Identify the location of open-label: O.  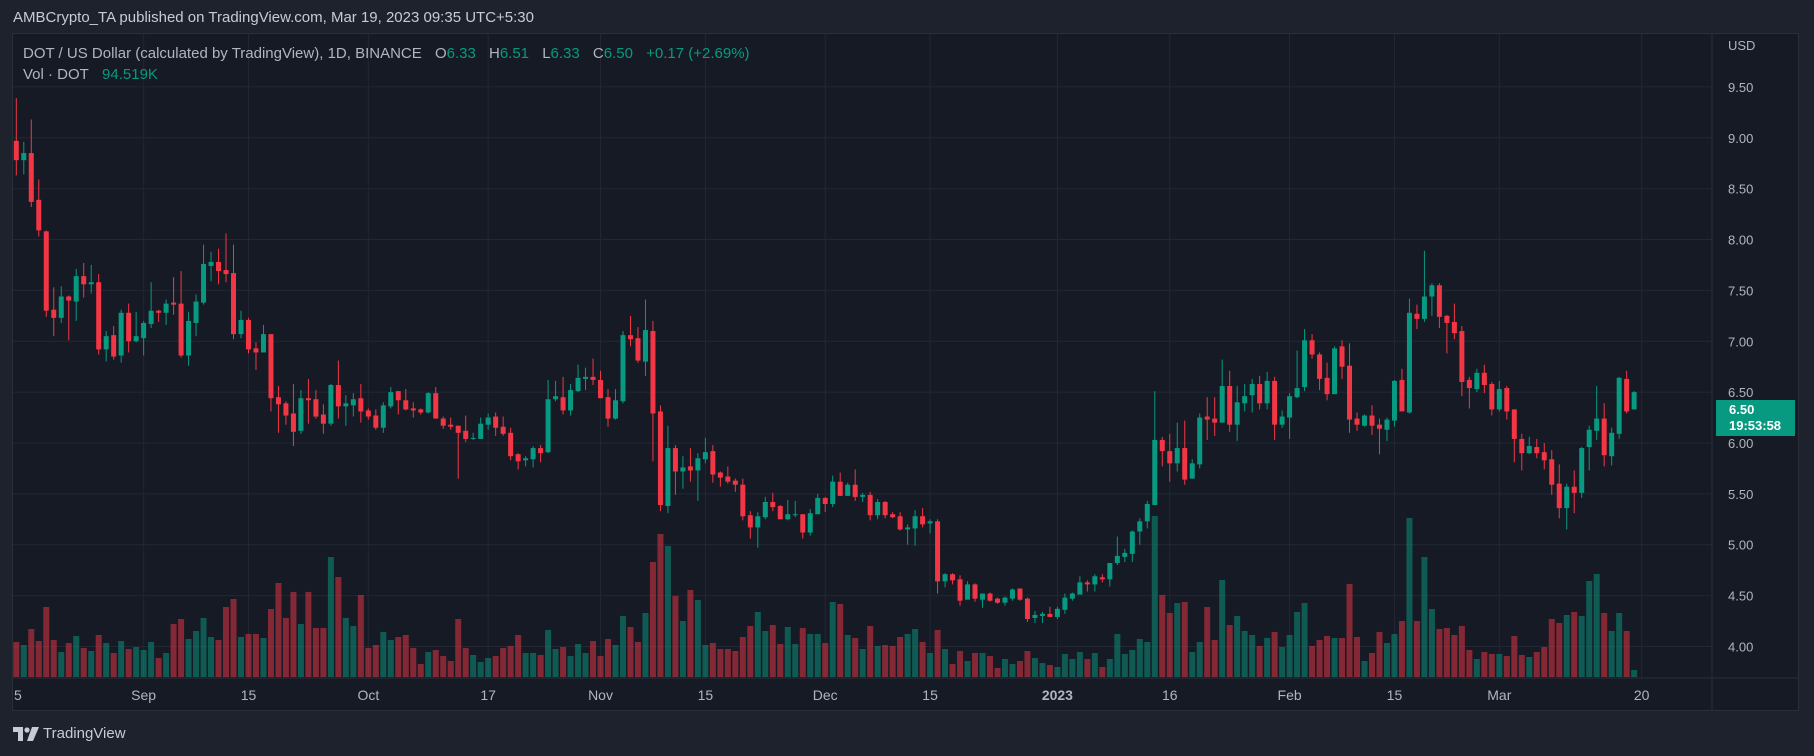
(440, 53).